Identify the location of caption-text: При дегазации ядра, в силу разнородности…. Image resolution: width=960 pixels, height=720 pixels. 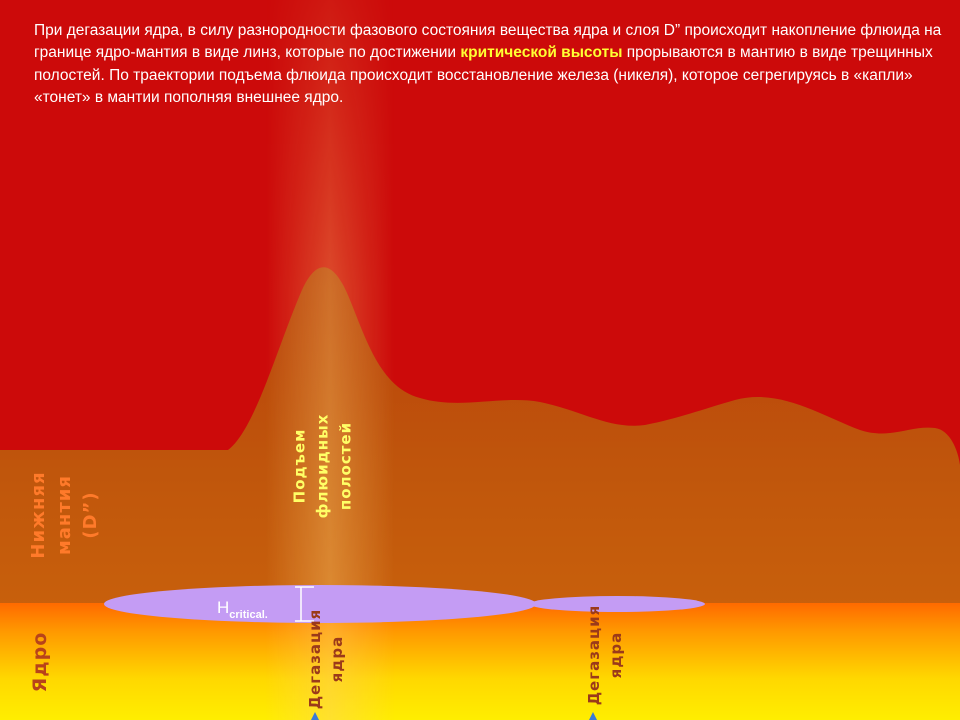
(494, 65).